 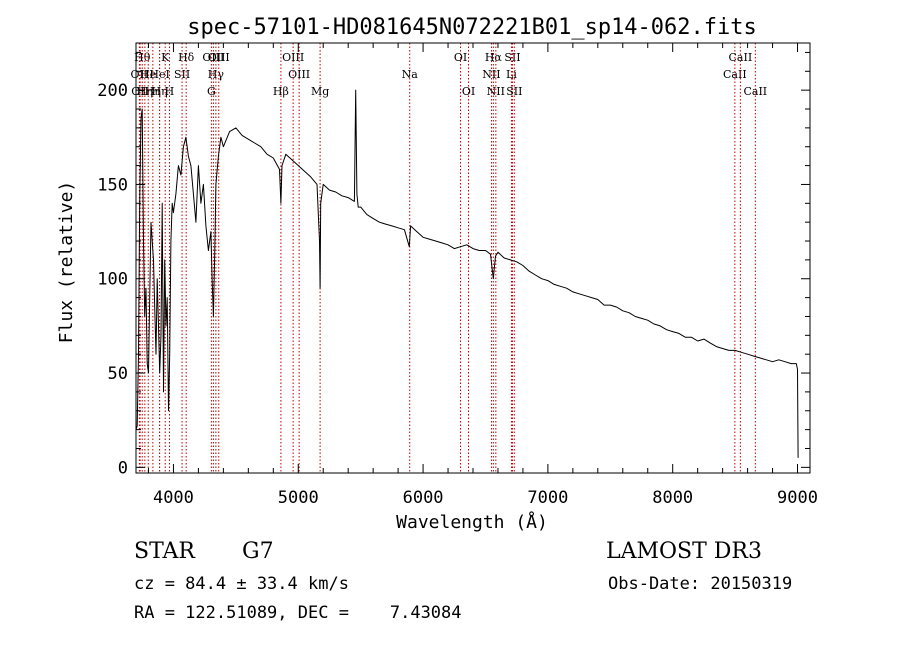 I want to click on marker-label: G, so click(x=211, y=91).